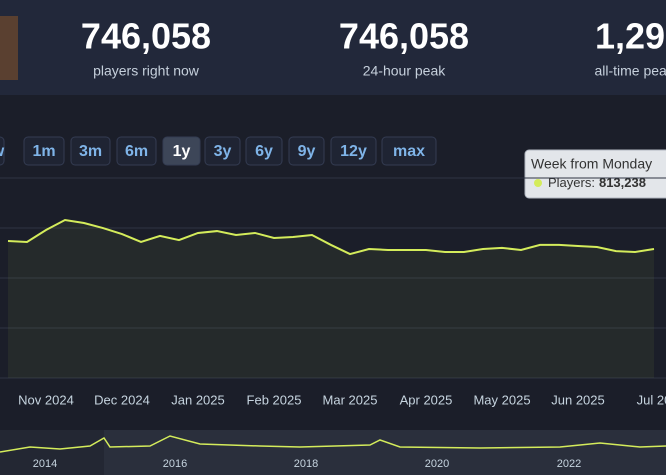 The image size is (666, 475). Describe the element at coordinates (437, 464) in the screenshot. I see `navigator-year: 2020` at that location.